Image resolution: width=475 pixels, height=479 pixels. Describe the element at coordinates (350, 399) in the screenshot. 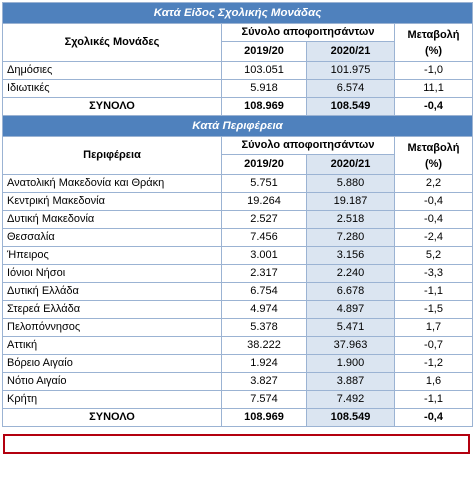

I see `value-2020-21: 7.492` at that location.